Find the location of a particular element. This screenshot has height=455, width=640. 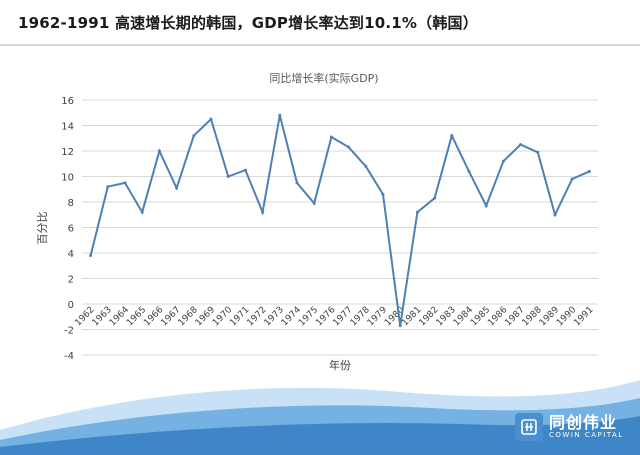

slide-title: 1962-1991 高速增长期的韩国，GDP增长率达到10.1%（韩国） is located at coordinates (248, 23).